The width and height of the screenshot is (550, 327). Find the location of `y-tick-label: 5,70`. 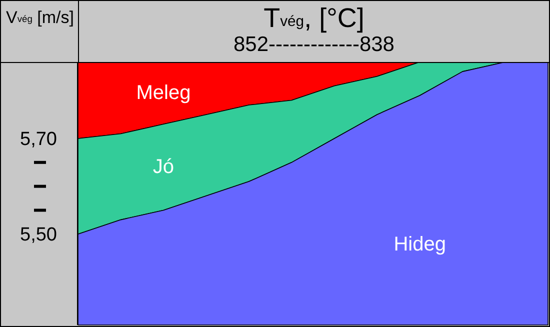

y-tick-label: 5,70 is located at coordinates (38, 139).